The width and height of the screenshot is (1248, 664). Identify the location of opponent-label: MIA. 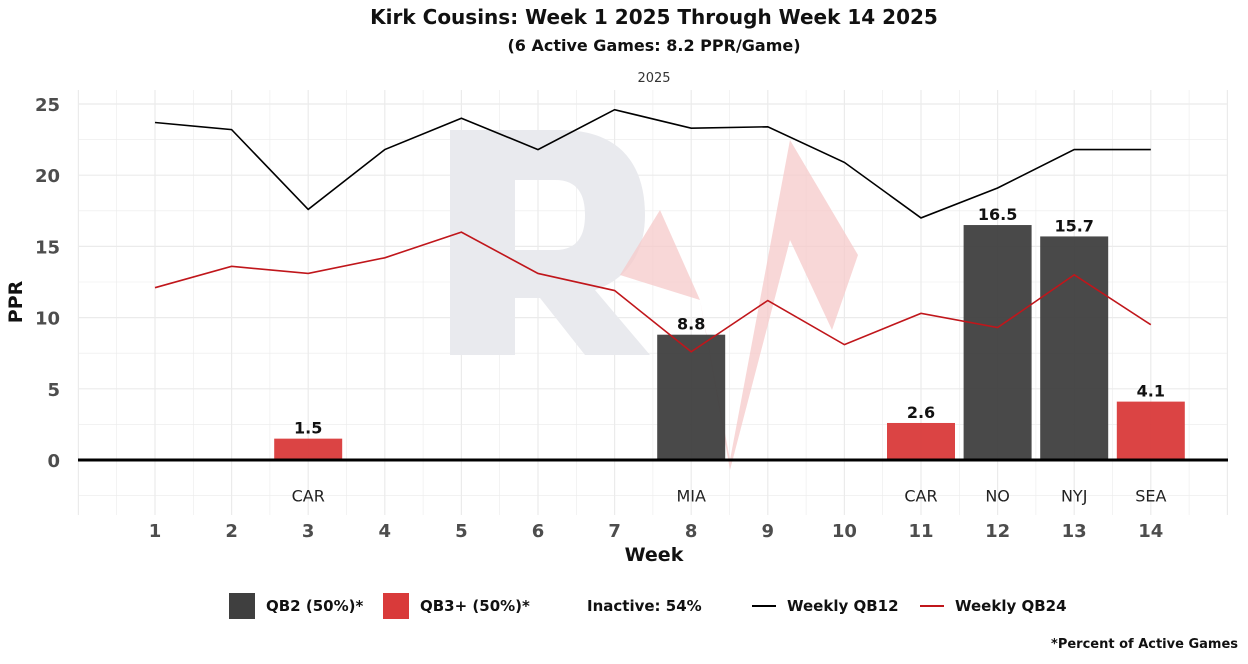
(691, 496).